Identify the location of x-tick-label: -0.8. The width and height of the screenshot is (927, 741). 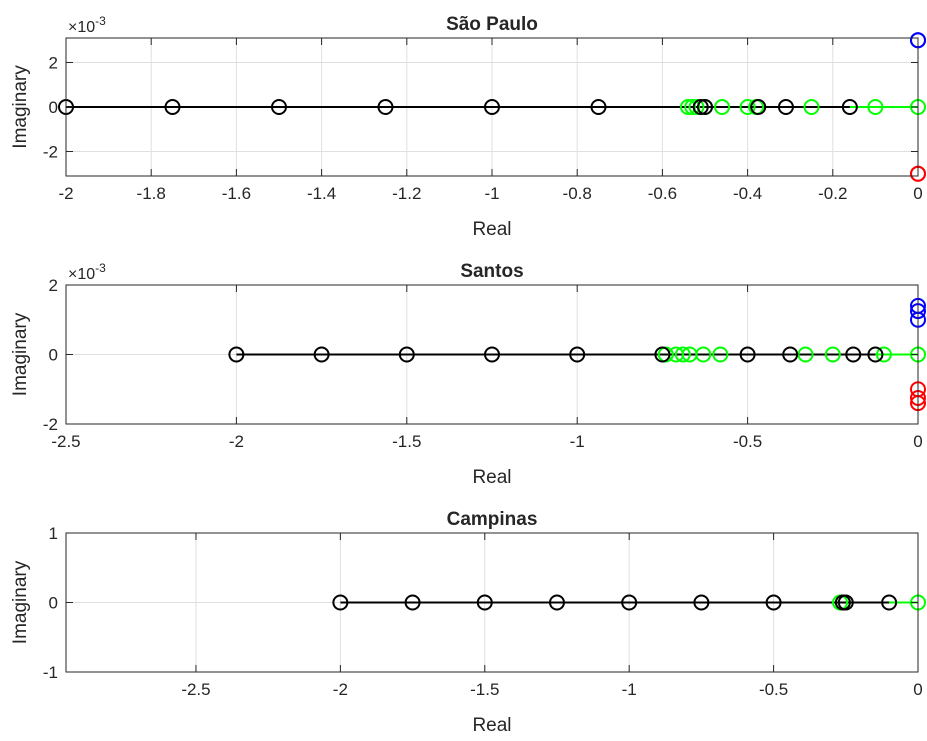
(577, 193).